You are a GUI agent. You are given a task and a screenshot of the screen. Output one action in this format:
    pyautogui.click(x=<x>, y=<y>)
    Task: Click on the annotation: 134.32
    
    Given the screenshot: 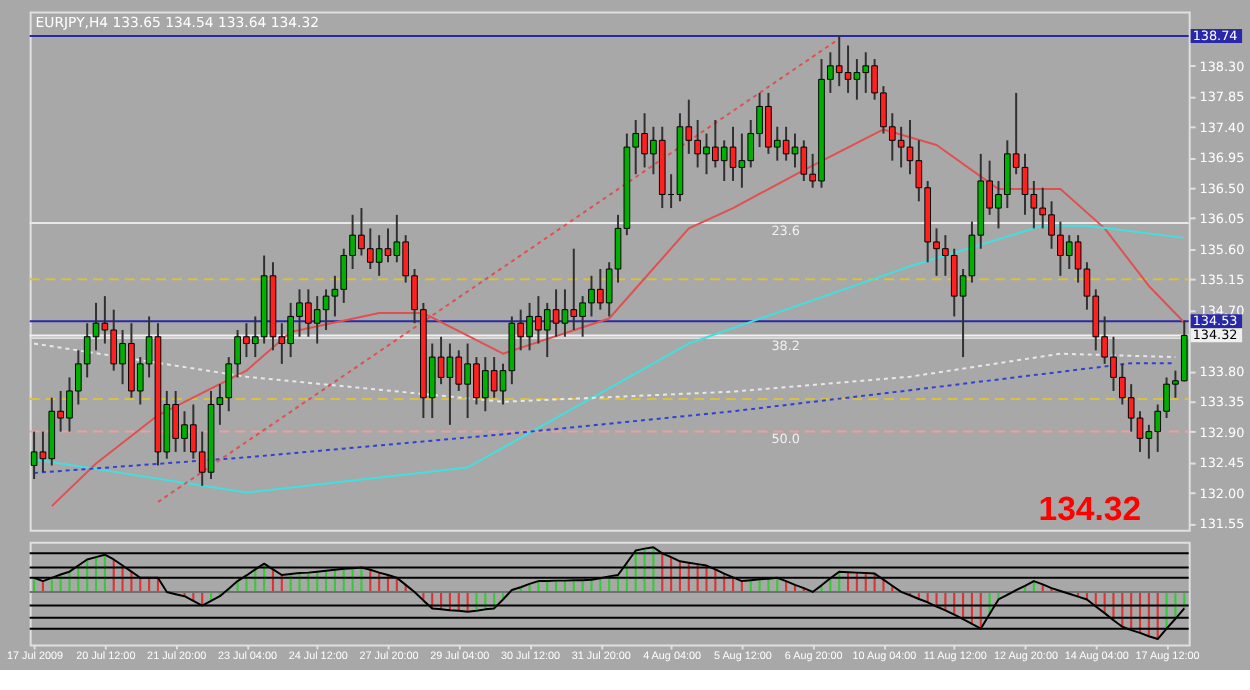 What is the action you would take?
    pyautogui.click(x=1090, y=508)
    